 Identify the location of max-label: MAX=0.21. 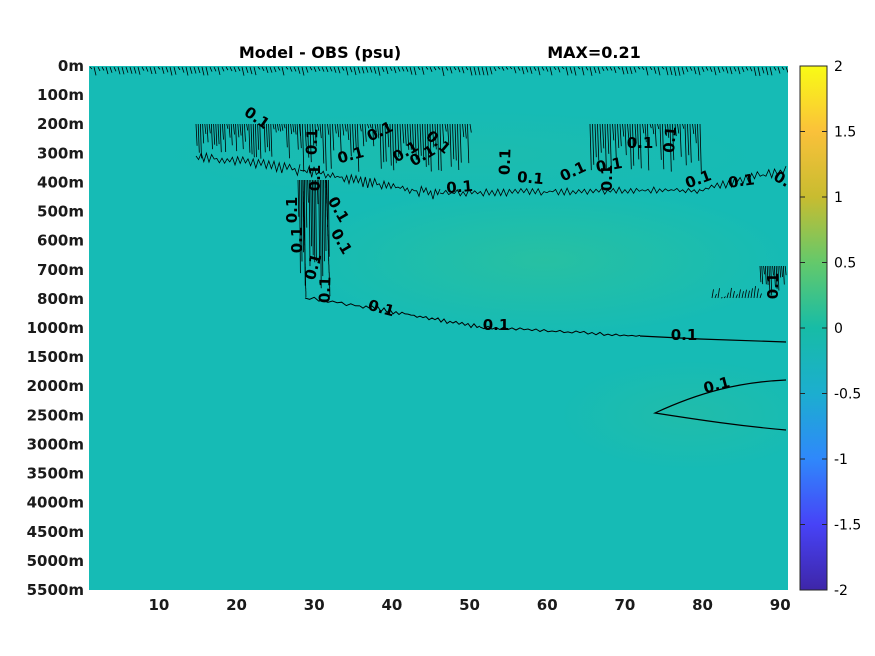
(594, 52).